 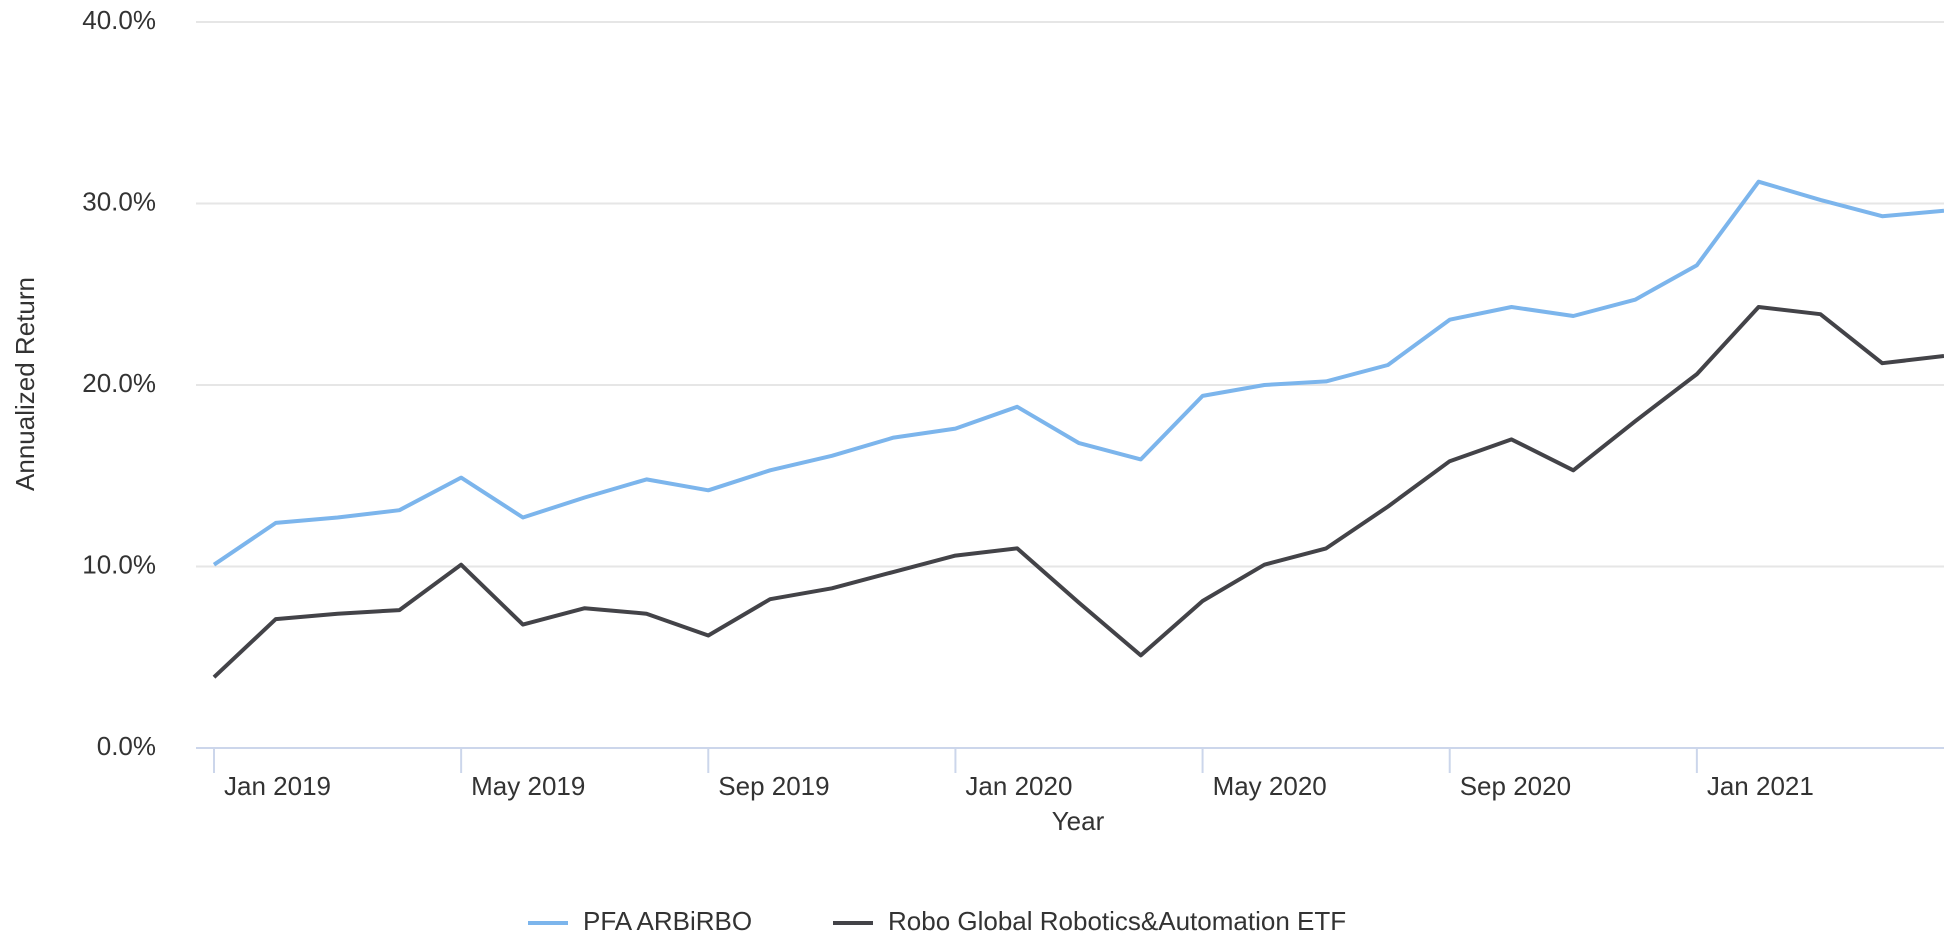 I want to click on y-tick-label: 20.0%, so click(x=119, y=383).